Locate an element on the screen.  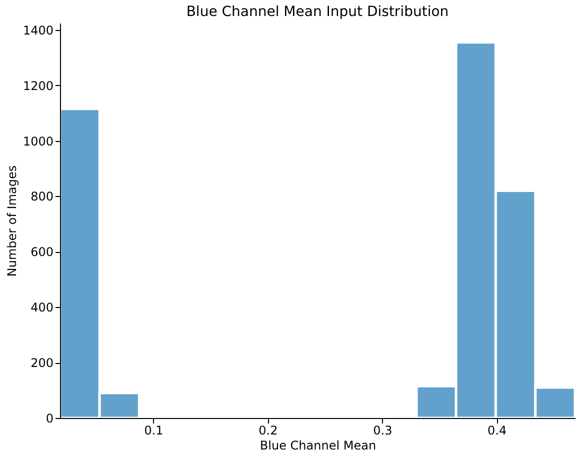
y-axis-title: Number of Images is located at coordinates (11, 221).